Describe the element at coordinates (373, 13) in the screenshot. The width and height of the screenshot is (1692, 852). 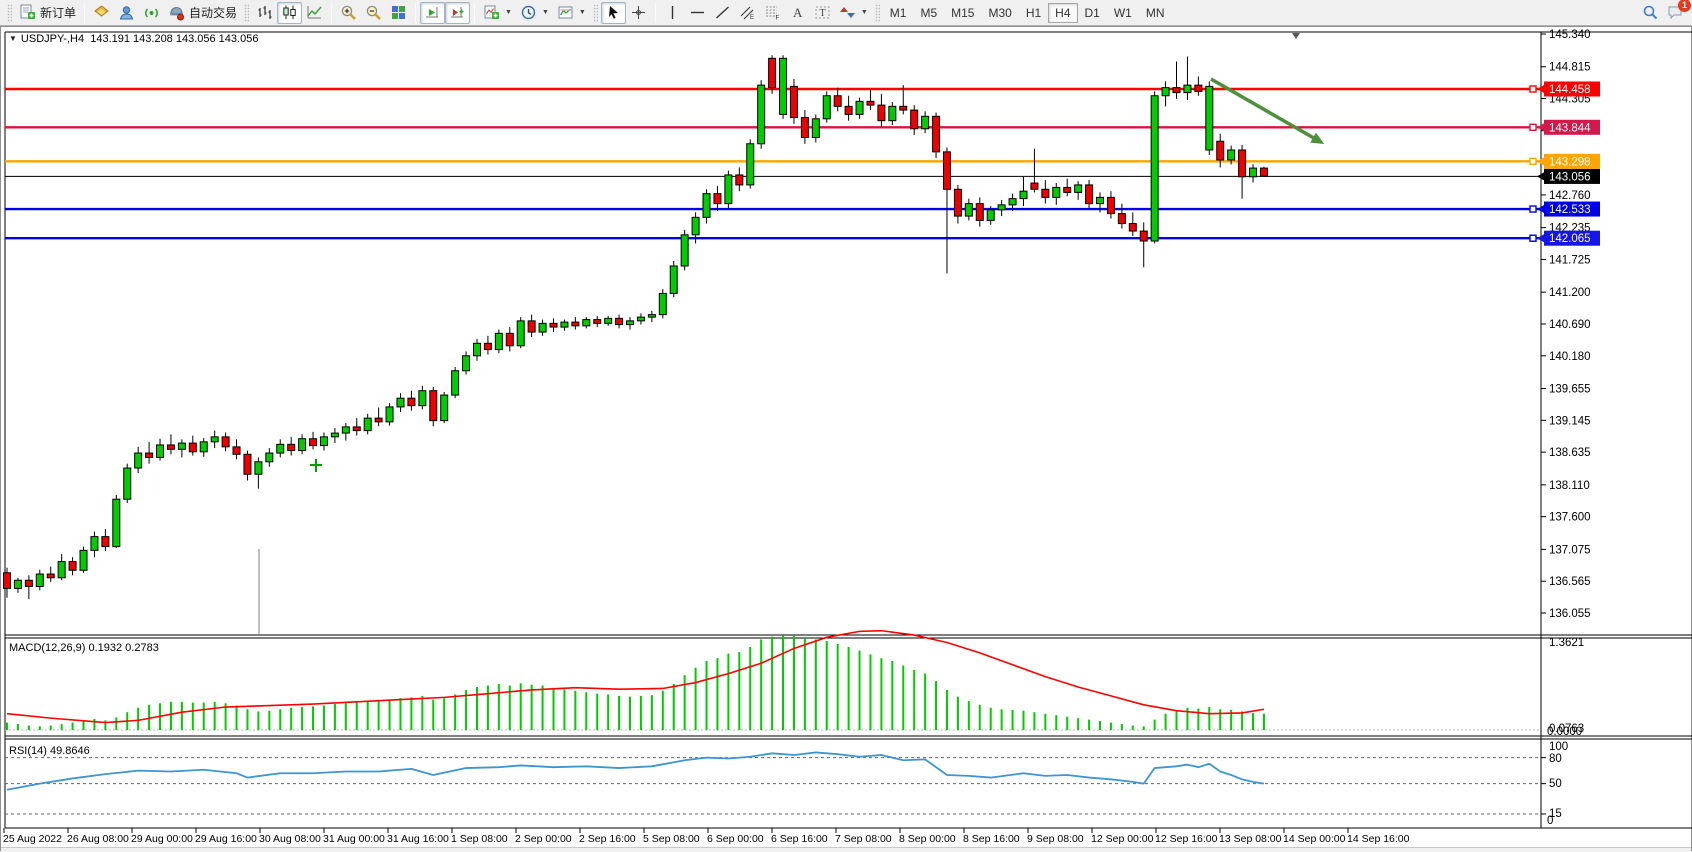
I see `zoom-out-button` at that location.